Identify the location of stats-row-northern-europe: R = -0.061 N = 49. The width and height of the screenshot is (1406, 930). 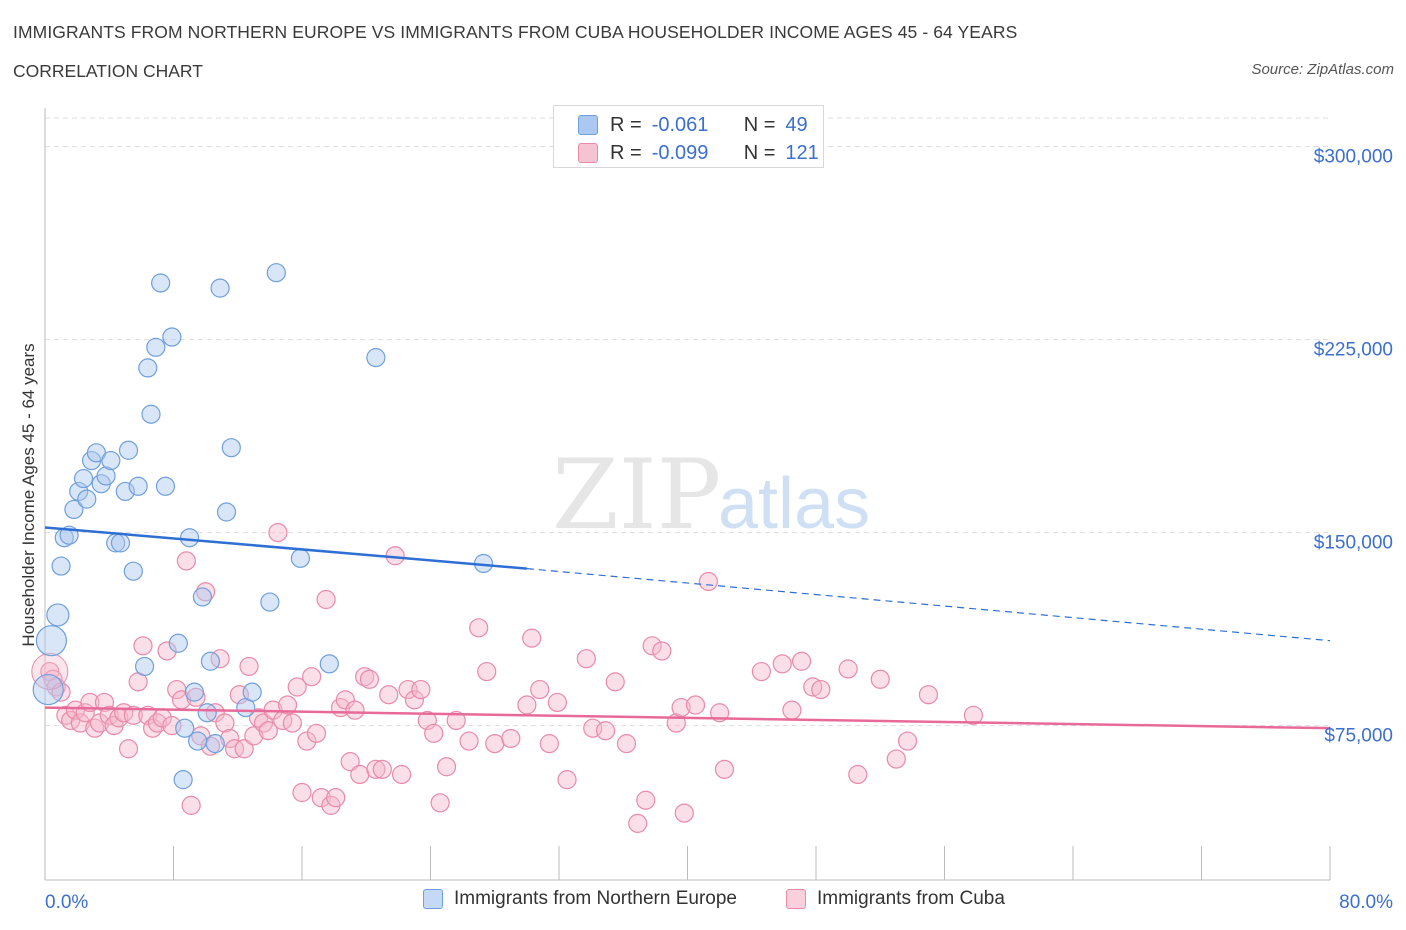
(693, 125).